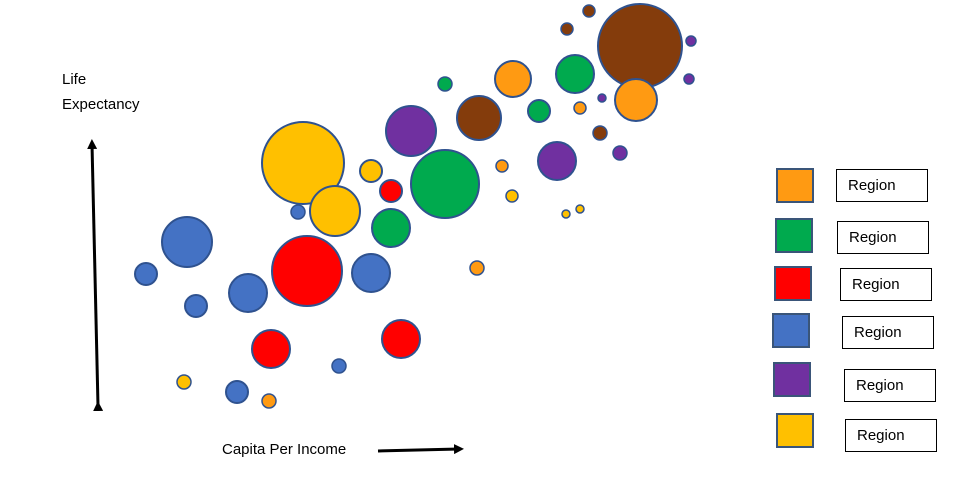 This screenshot has width=975, height=485. I want to click on x-axis-arrow, so click(420, 449).